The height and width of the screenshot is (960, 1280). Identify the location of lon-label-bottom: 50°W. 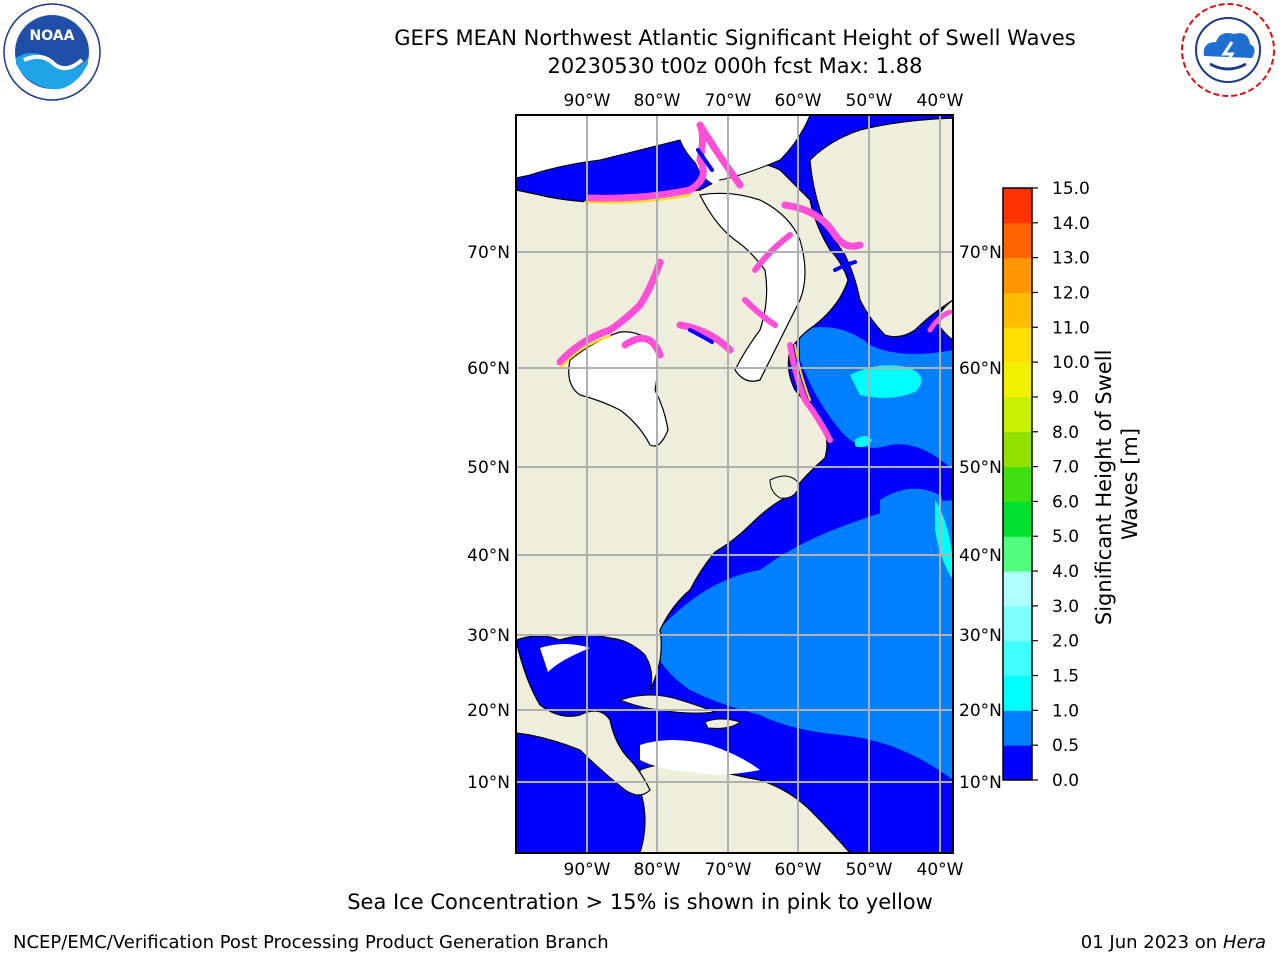
(869, 870).